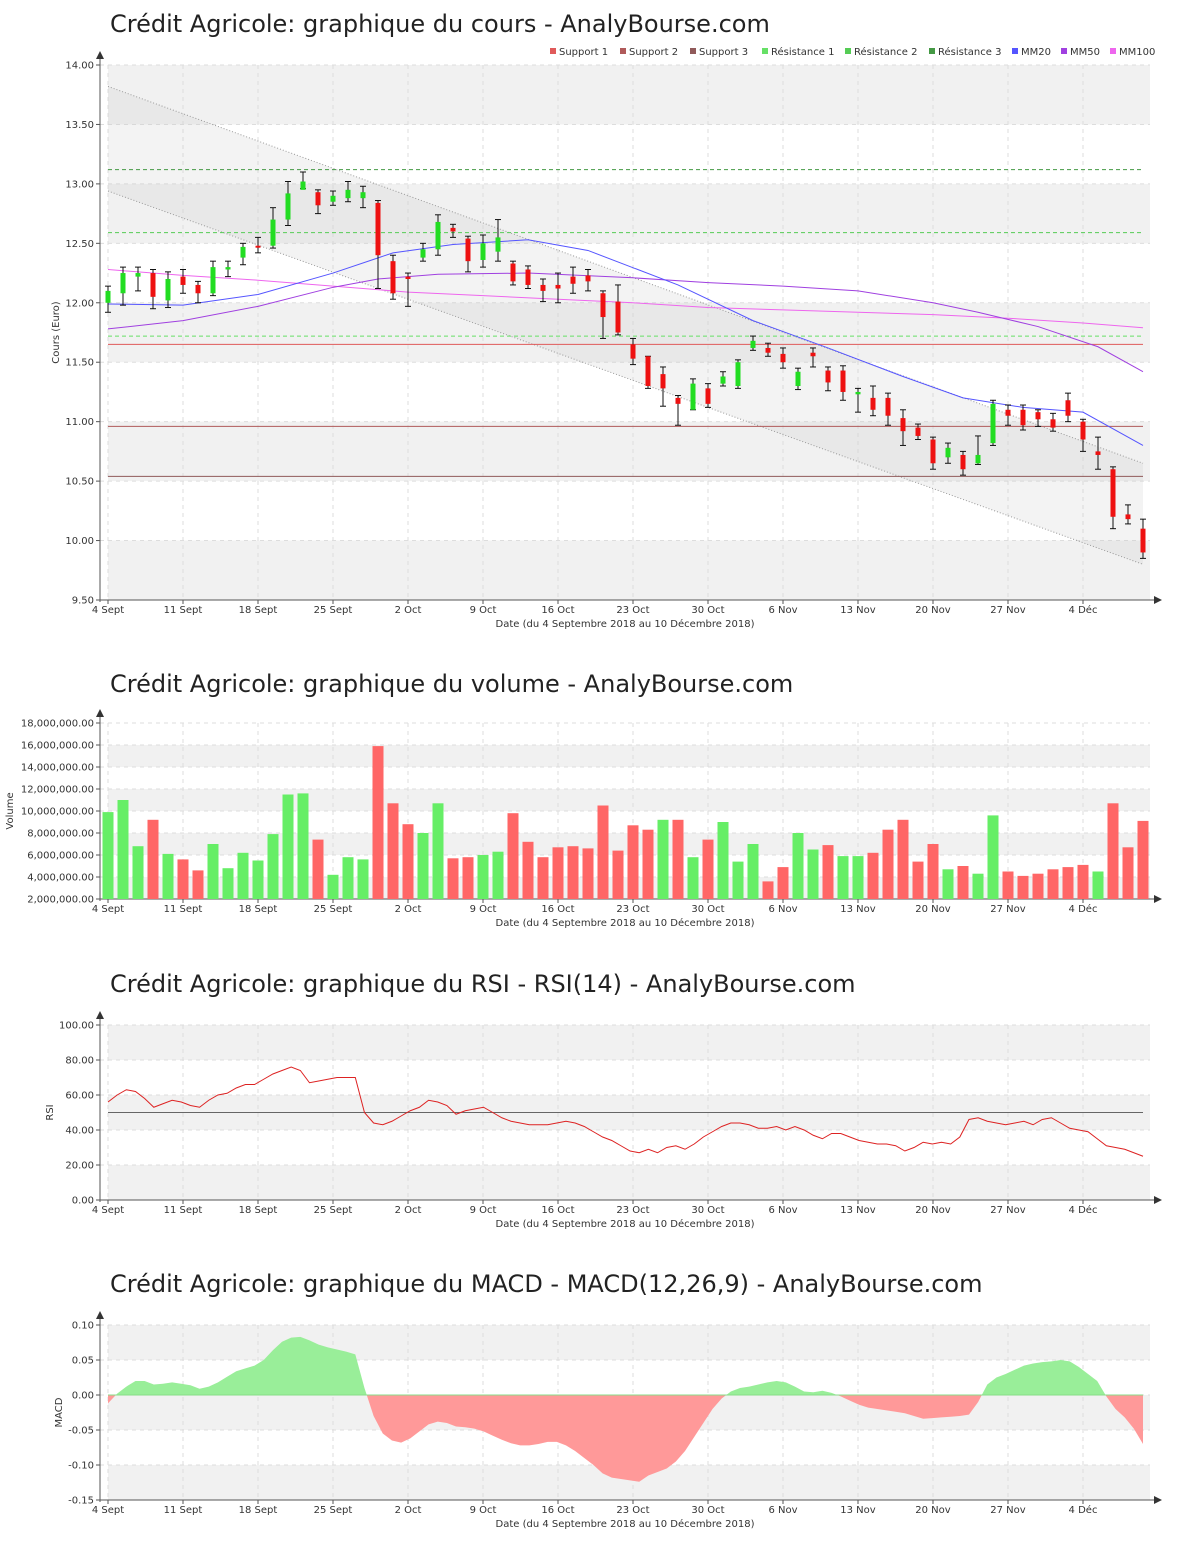 This screenshot has height=1550, width=1200. Describe the element at coordinates (933, 1510) in the screenshot. I see `x-tick-label: 20 Nov` at that location.